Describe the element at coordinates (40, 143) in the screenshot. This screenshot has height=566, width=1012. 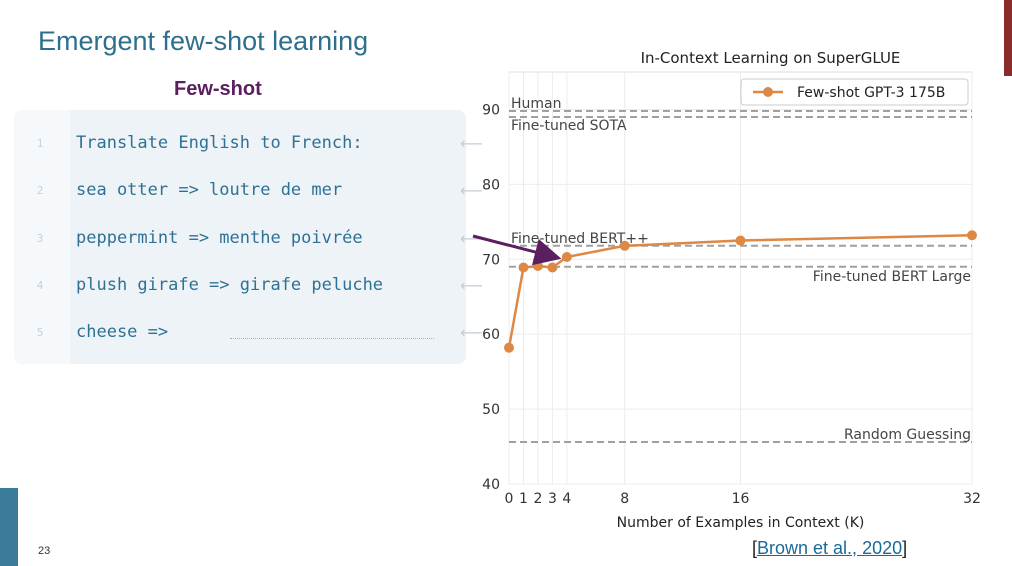
I see `line-number: 1` at that location.